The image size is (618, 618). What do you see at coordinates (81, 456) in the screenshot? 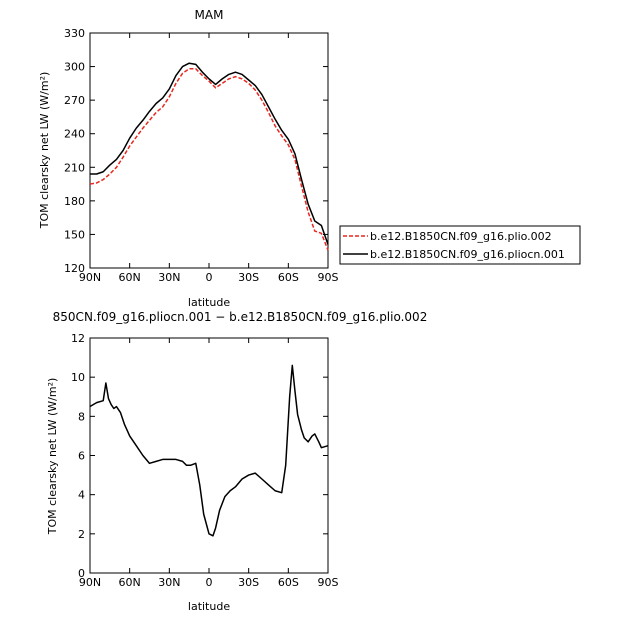
I see `bottom-y-tick-label: 6` at bounding box center [81, 456].